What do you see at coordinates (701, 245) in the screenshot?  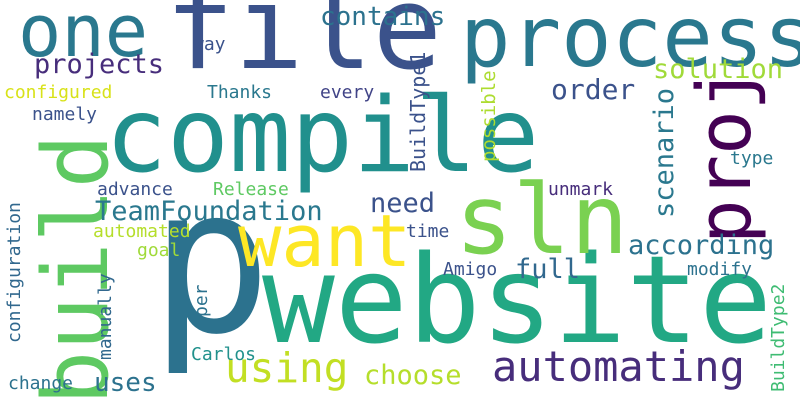 I see `word-according: according` at bounding box center [701, 245].